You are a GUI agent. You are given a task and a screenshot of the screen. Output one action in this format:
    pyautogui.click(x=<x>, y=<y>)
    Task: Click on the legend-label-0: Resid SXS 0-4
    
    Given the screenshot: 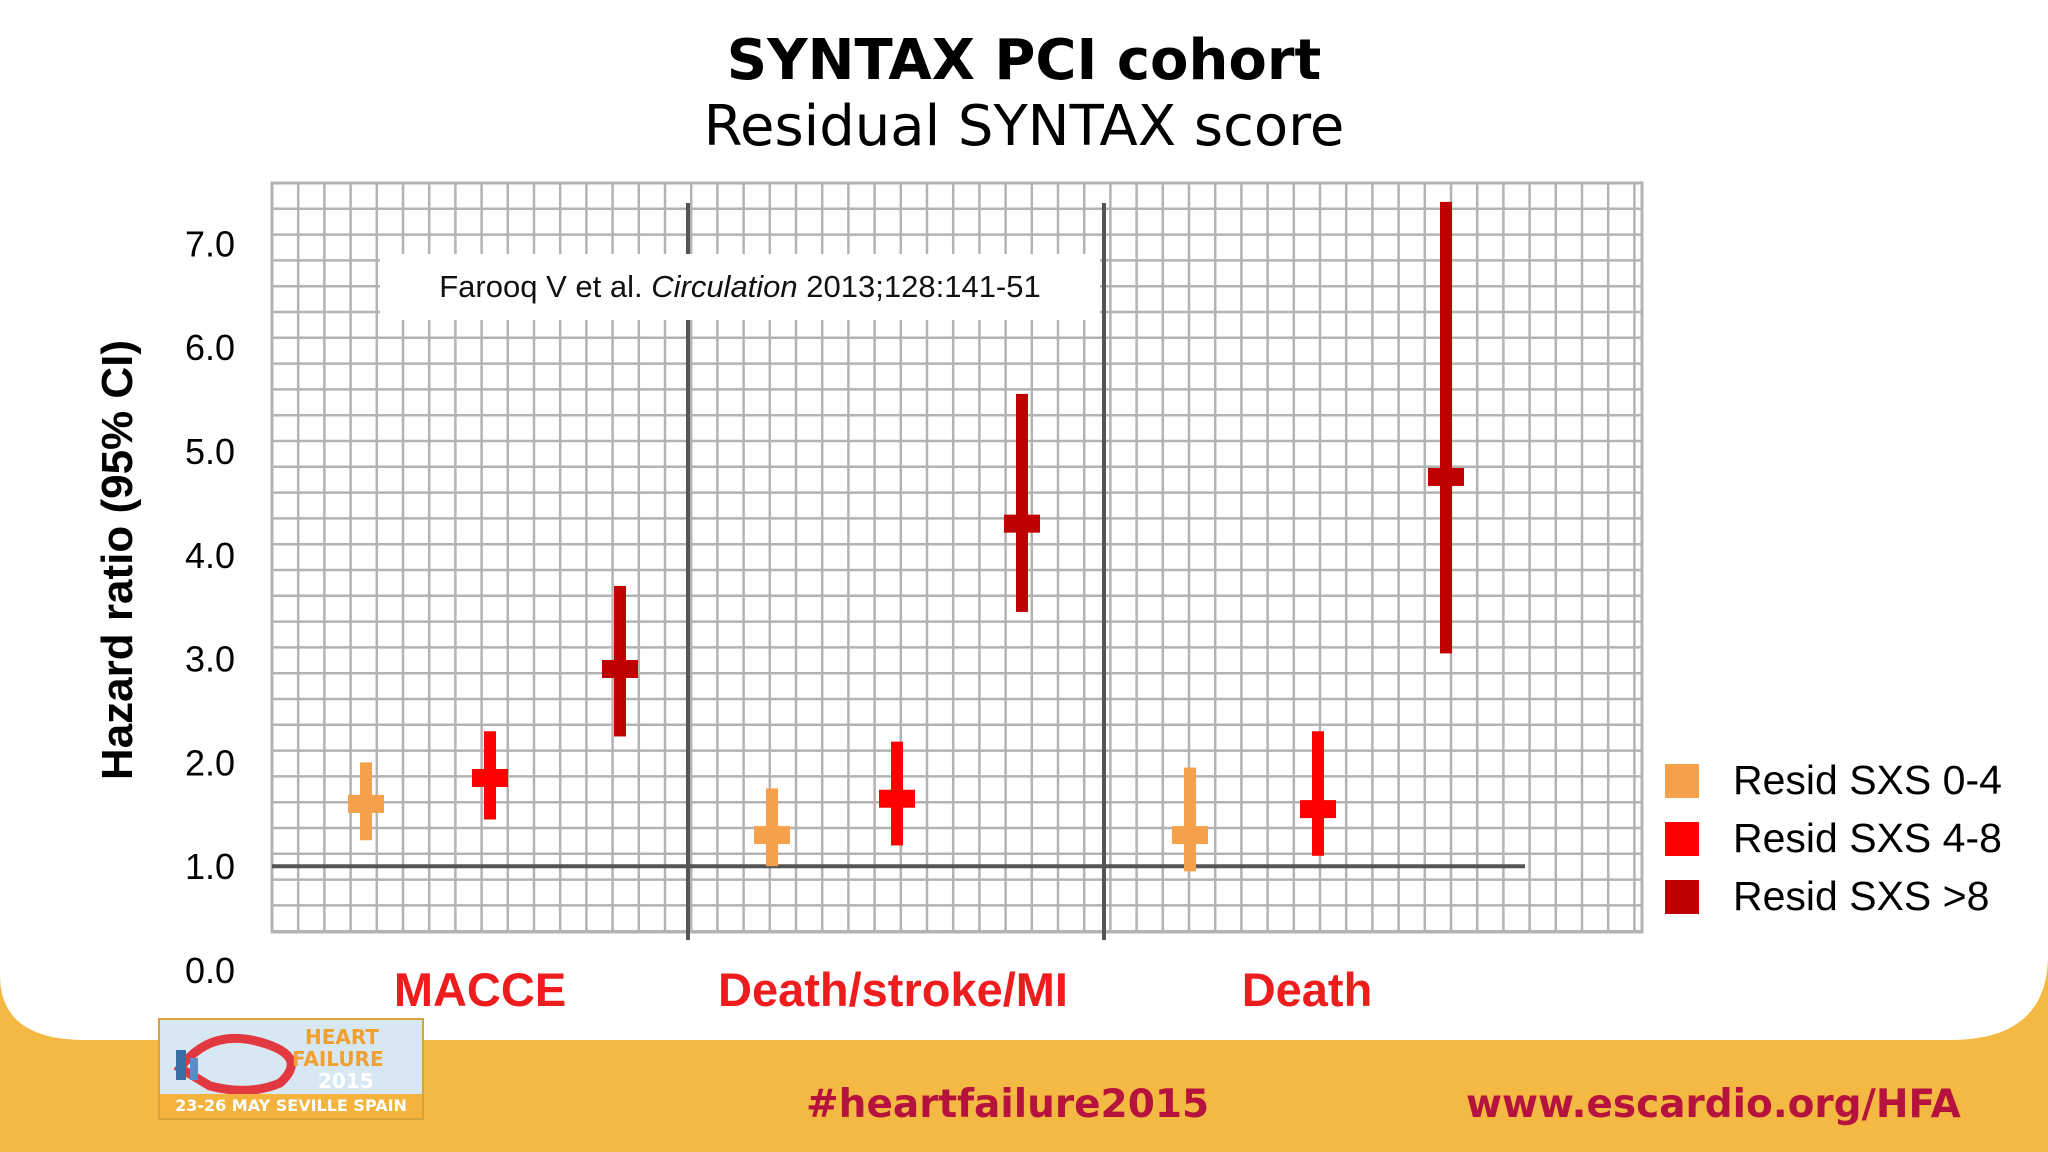 What is the action you would take?
    pyautogui.click(x=1867, y=780)
    